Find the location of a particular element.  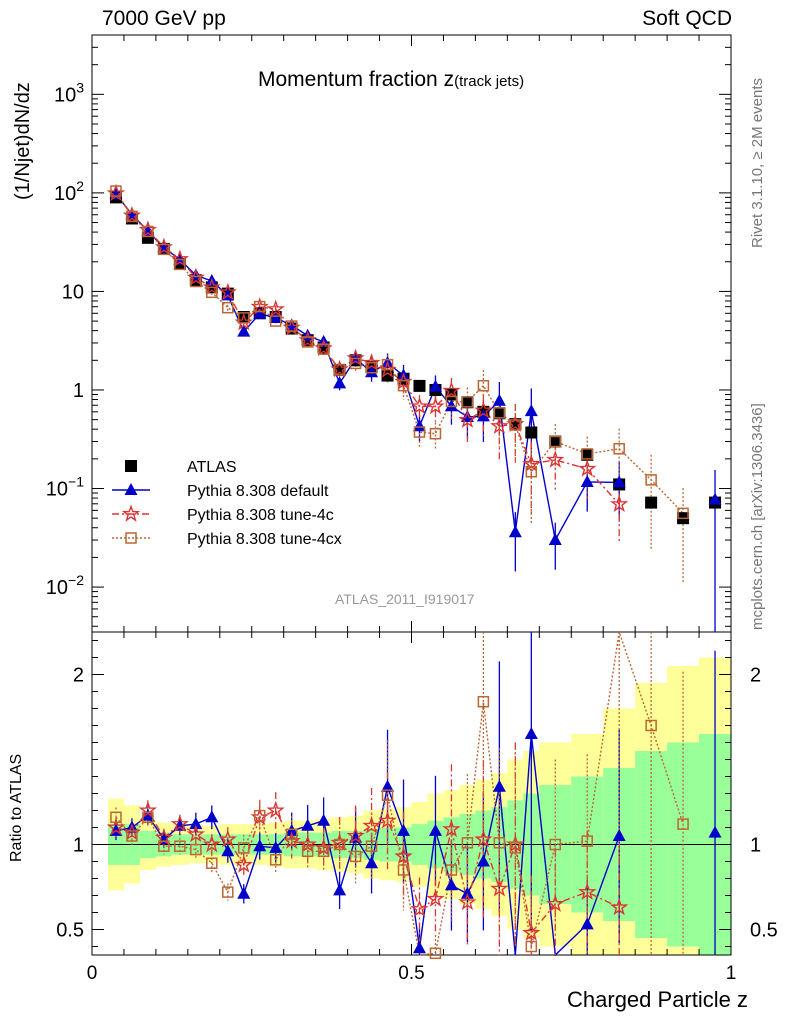

ratio-y-tick-label: 0.5 is located at coordinates (70, 931).